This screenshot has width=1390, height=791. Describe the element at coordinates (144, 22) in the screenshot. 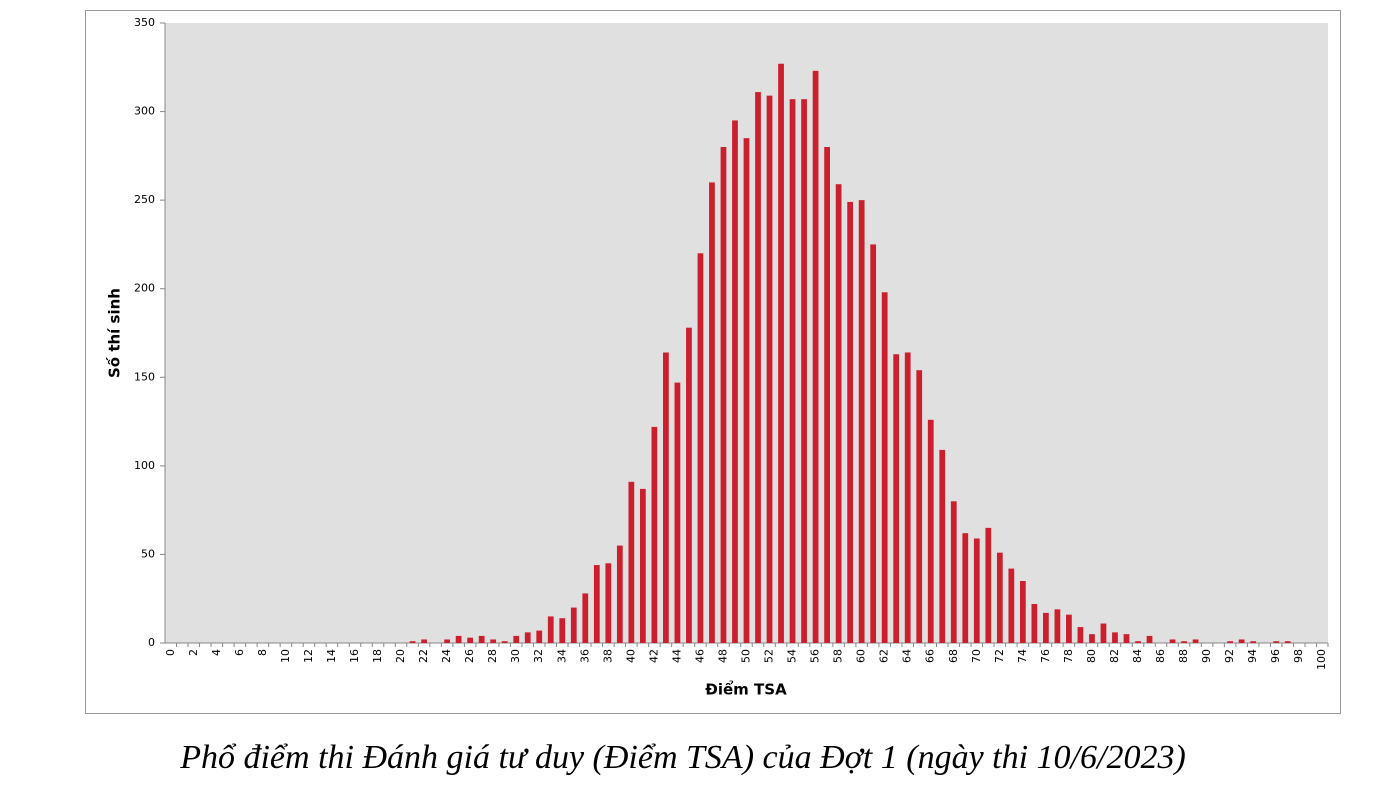

I see `y-tick-label: 350` at that location.